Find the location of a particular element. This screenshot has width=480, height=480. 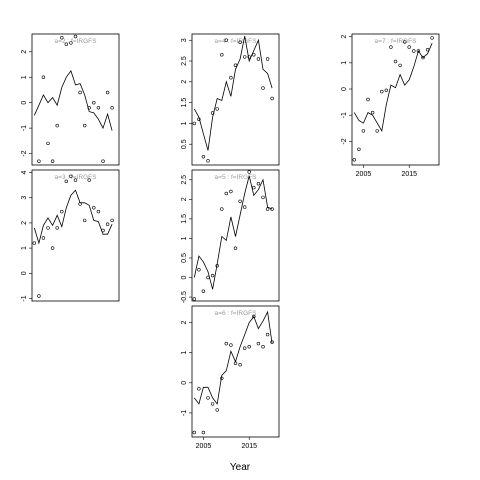

y-tick-label: 4 is located at coordinates (24, 172).